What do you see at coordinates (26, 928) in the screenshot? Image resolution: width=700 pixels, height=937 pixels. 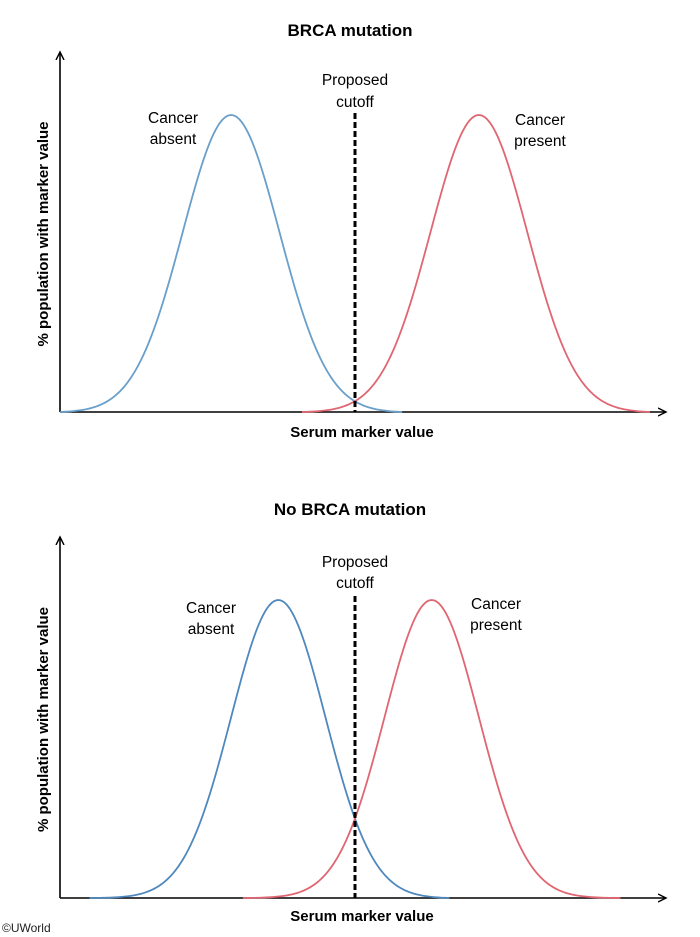 I see `copyright-credit: ©UWorld` at bounding box center [26, 928].